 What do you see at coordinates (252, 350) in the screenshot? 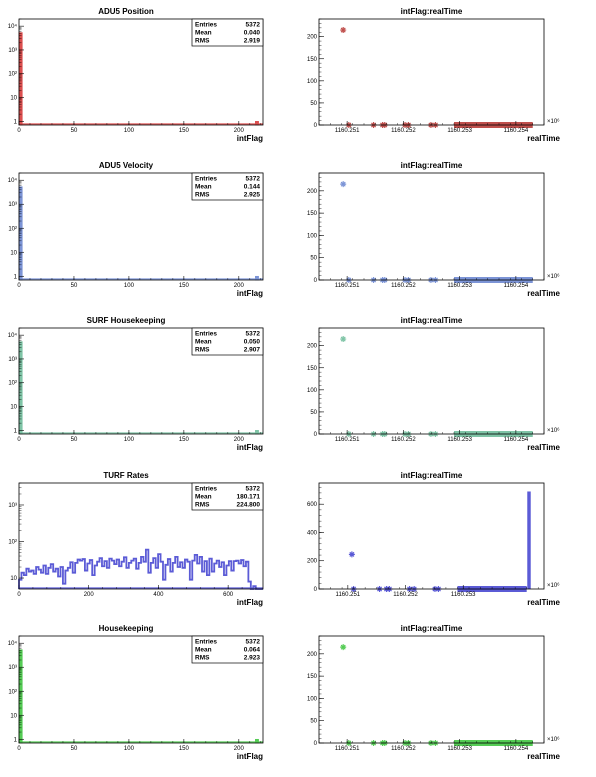
I see `stats-value: 2.907` at bounding box center [252, 350].